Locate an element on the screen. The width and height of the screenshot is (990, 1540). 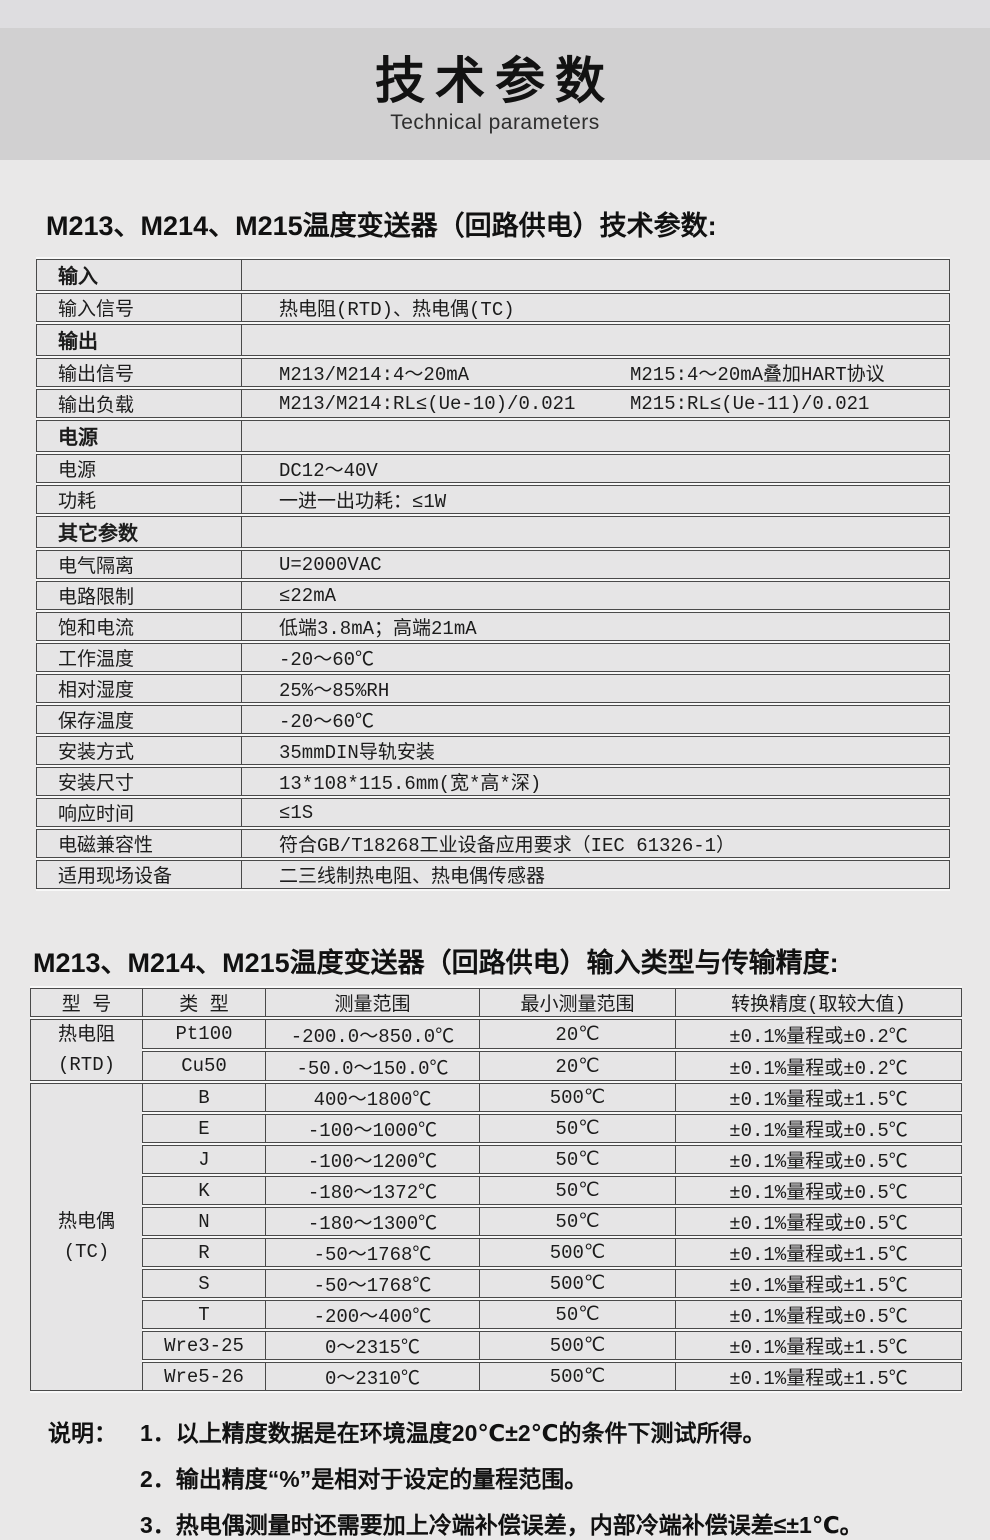
table-row: 电路限制 ≤22mA is located at coordinates (493, 595).